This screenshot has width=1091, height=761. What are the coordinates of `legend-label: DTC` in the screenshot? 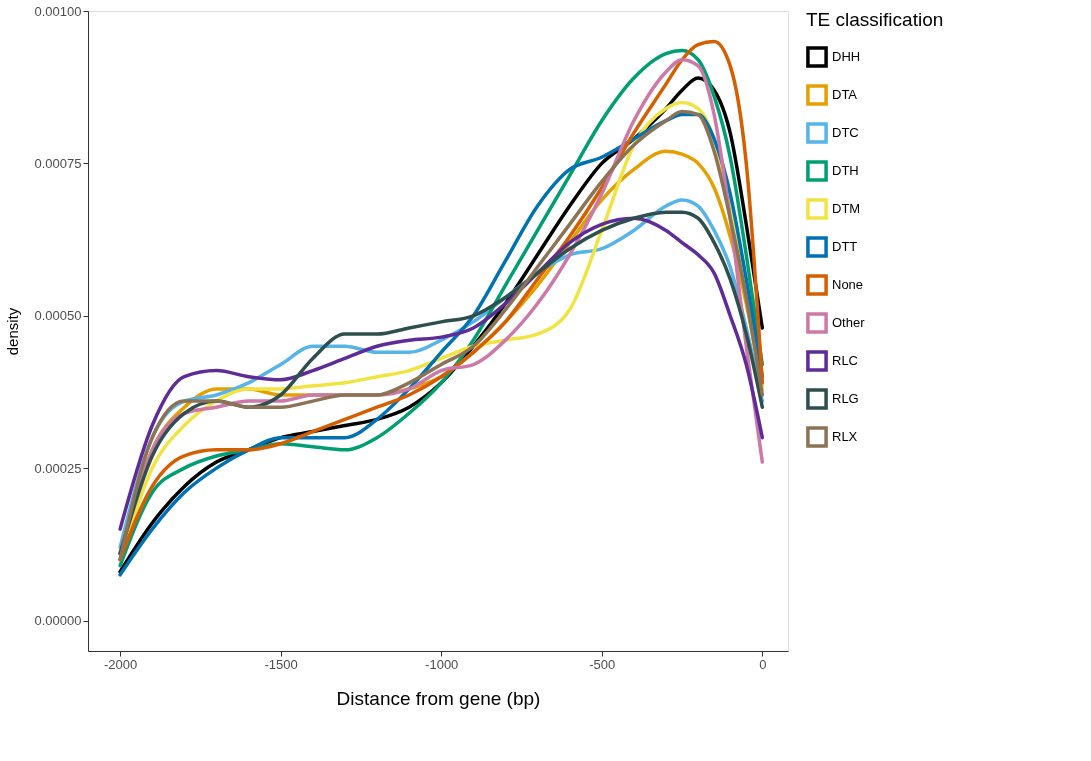 It's located at (845, 132).